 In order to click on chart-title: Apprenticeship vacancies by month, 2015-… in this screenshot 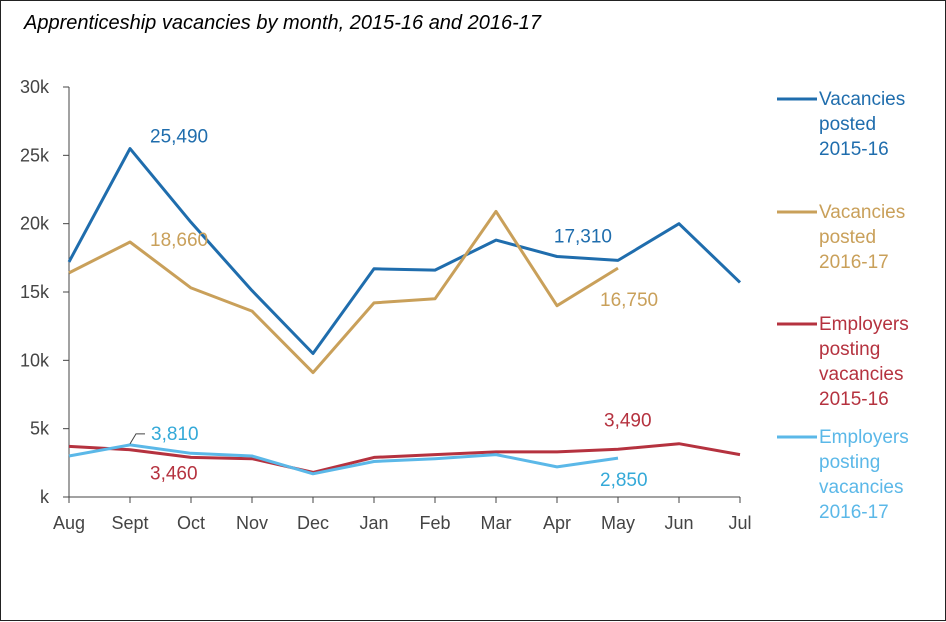, I will do `click(282, 23)`.